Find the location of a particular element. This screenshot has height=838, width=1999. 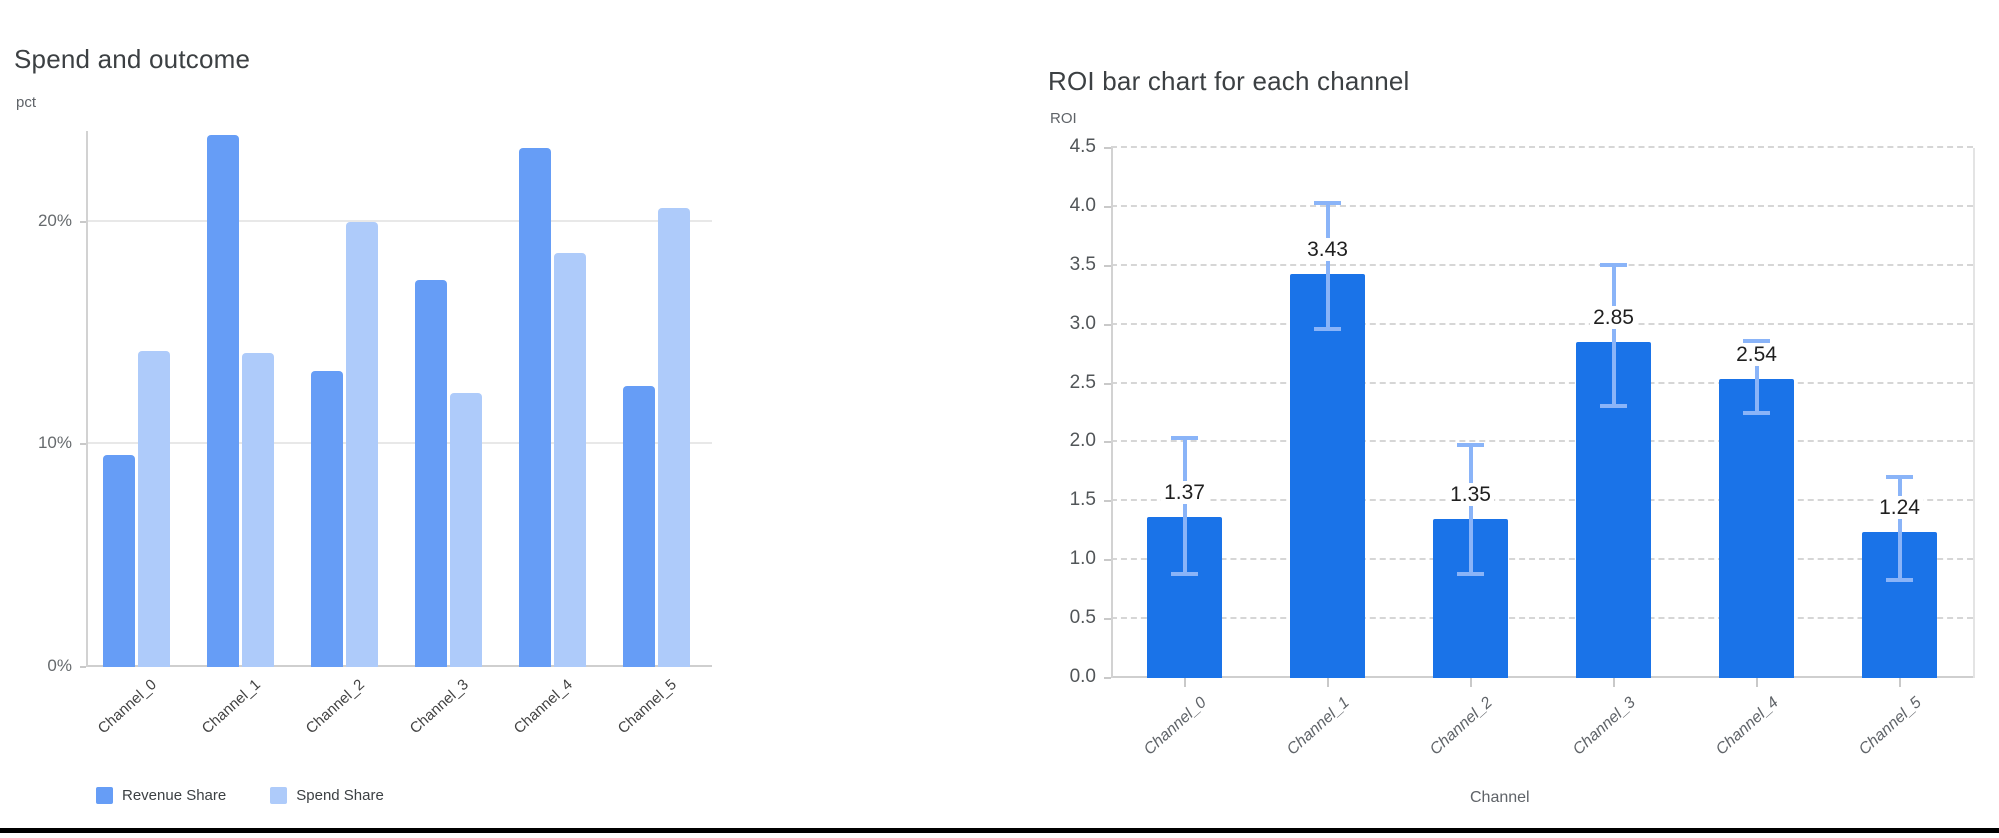

y-tick-2.0 is located at coordinates (1107, 442).